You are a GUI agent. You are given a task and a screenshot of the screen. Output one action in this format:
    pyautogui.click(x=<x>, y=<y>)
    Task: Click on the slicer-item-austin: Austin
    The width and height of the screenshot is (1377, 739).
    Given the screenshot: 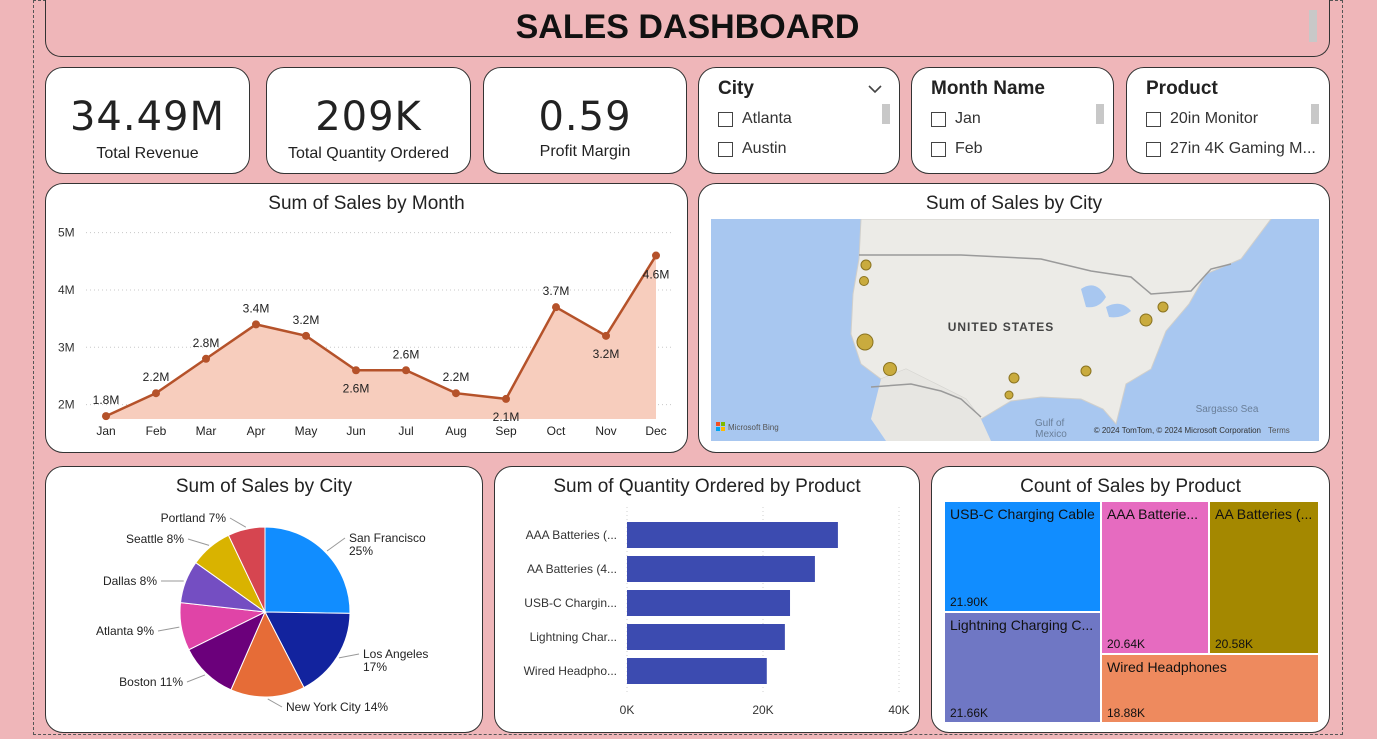 What is the action you would take?
    pyautogui.click(x=752, y=149)
    